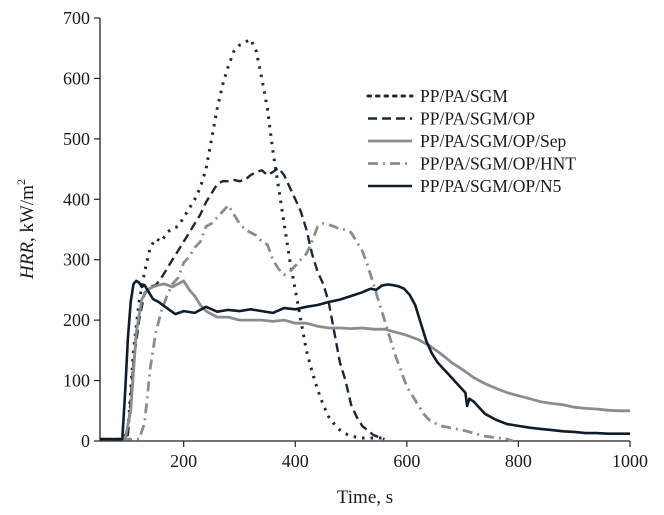  I want to click on legend-label-1: PP/PA/SGM, so click(464, 96).